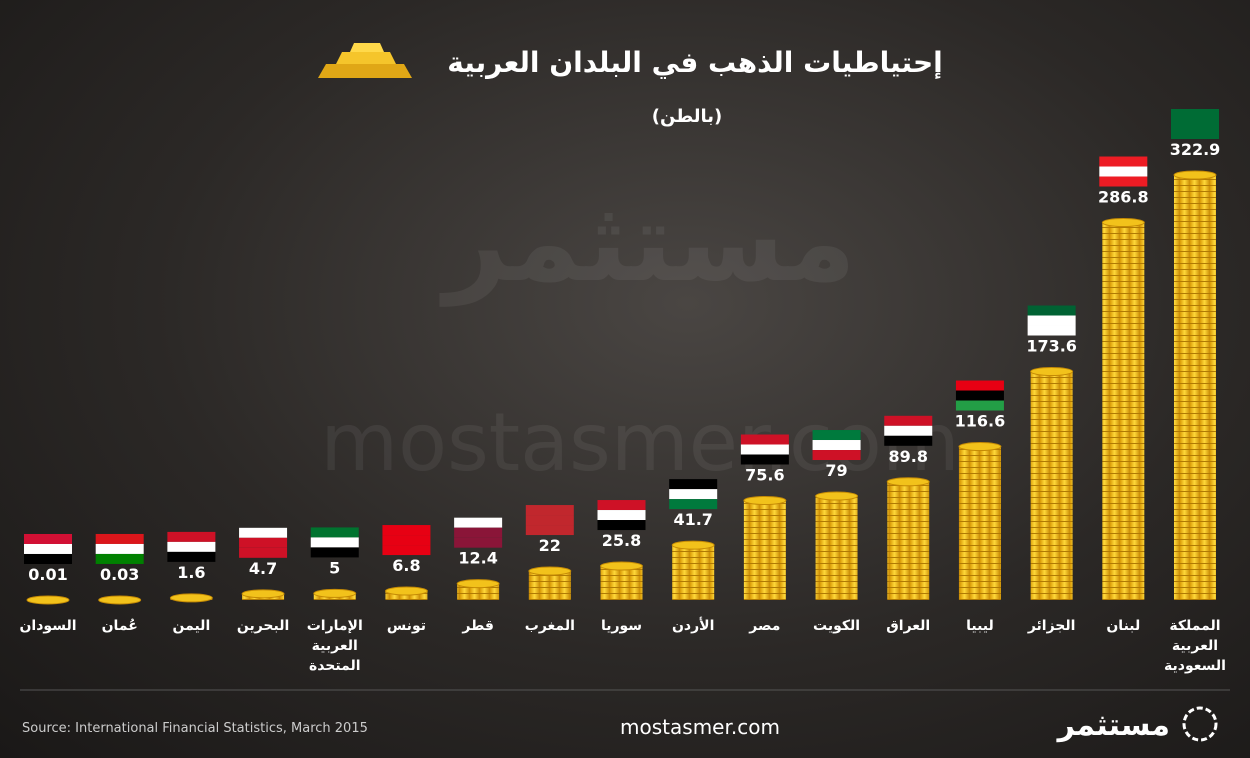 The width and height of the screenshot is (1250, 758). Describe the element at coordinates (334, 646) in the screenshot. I see `category-label: الإمارات العربية المتحدة` at that location.